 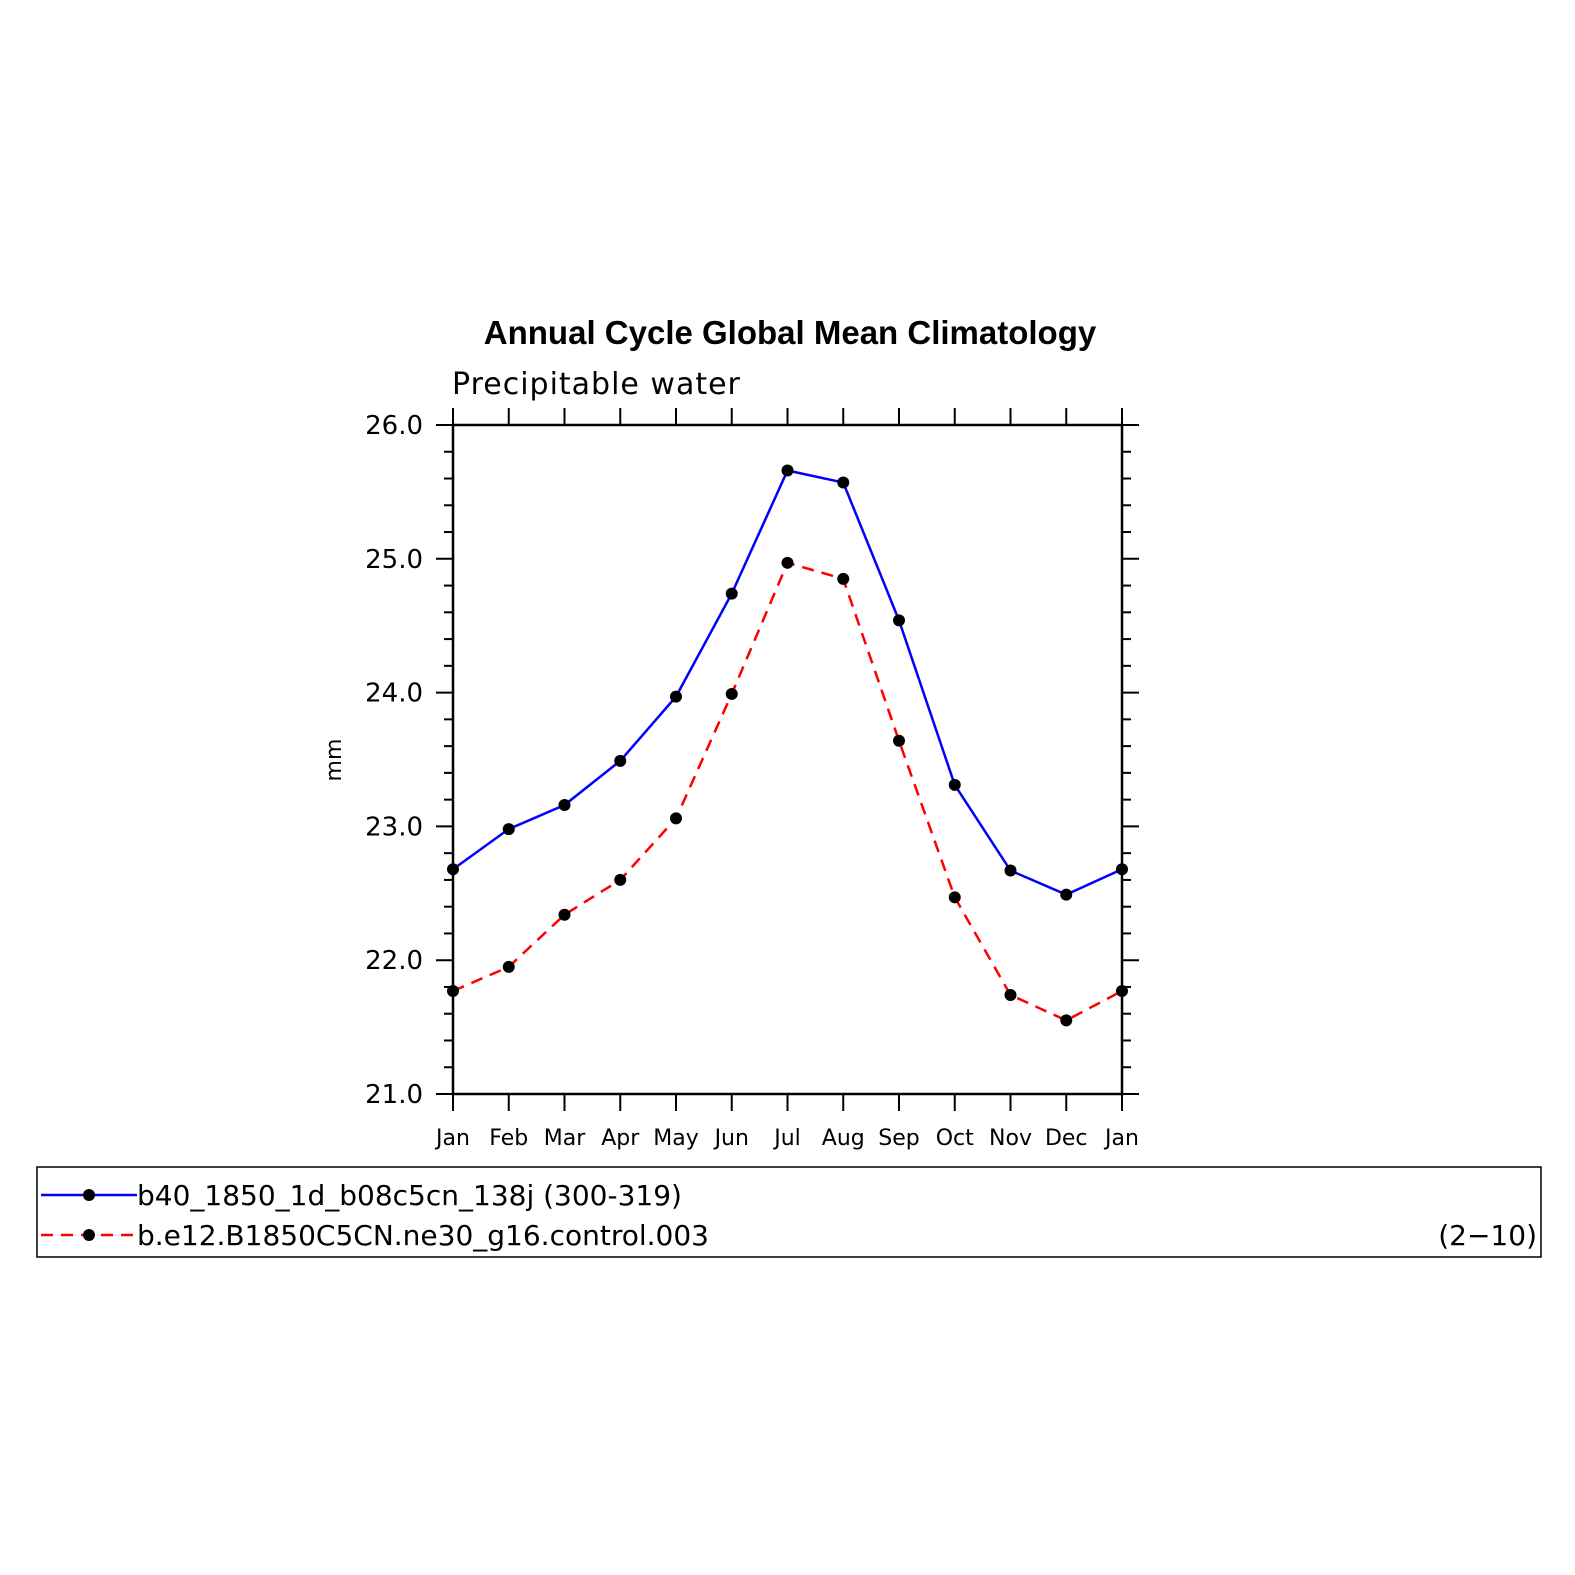 I want to click on x-tick-label: Oct, so click(x=955, y=1138).